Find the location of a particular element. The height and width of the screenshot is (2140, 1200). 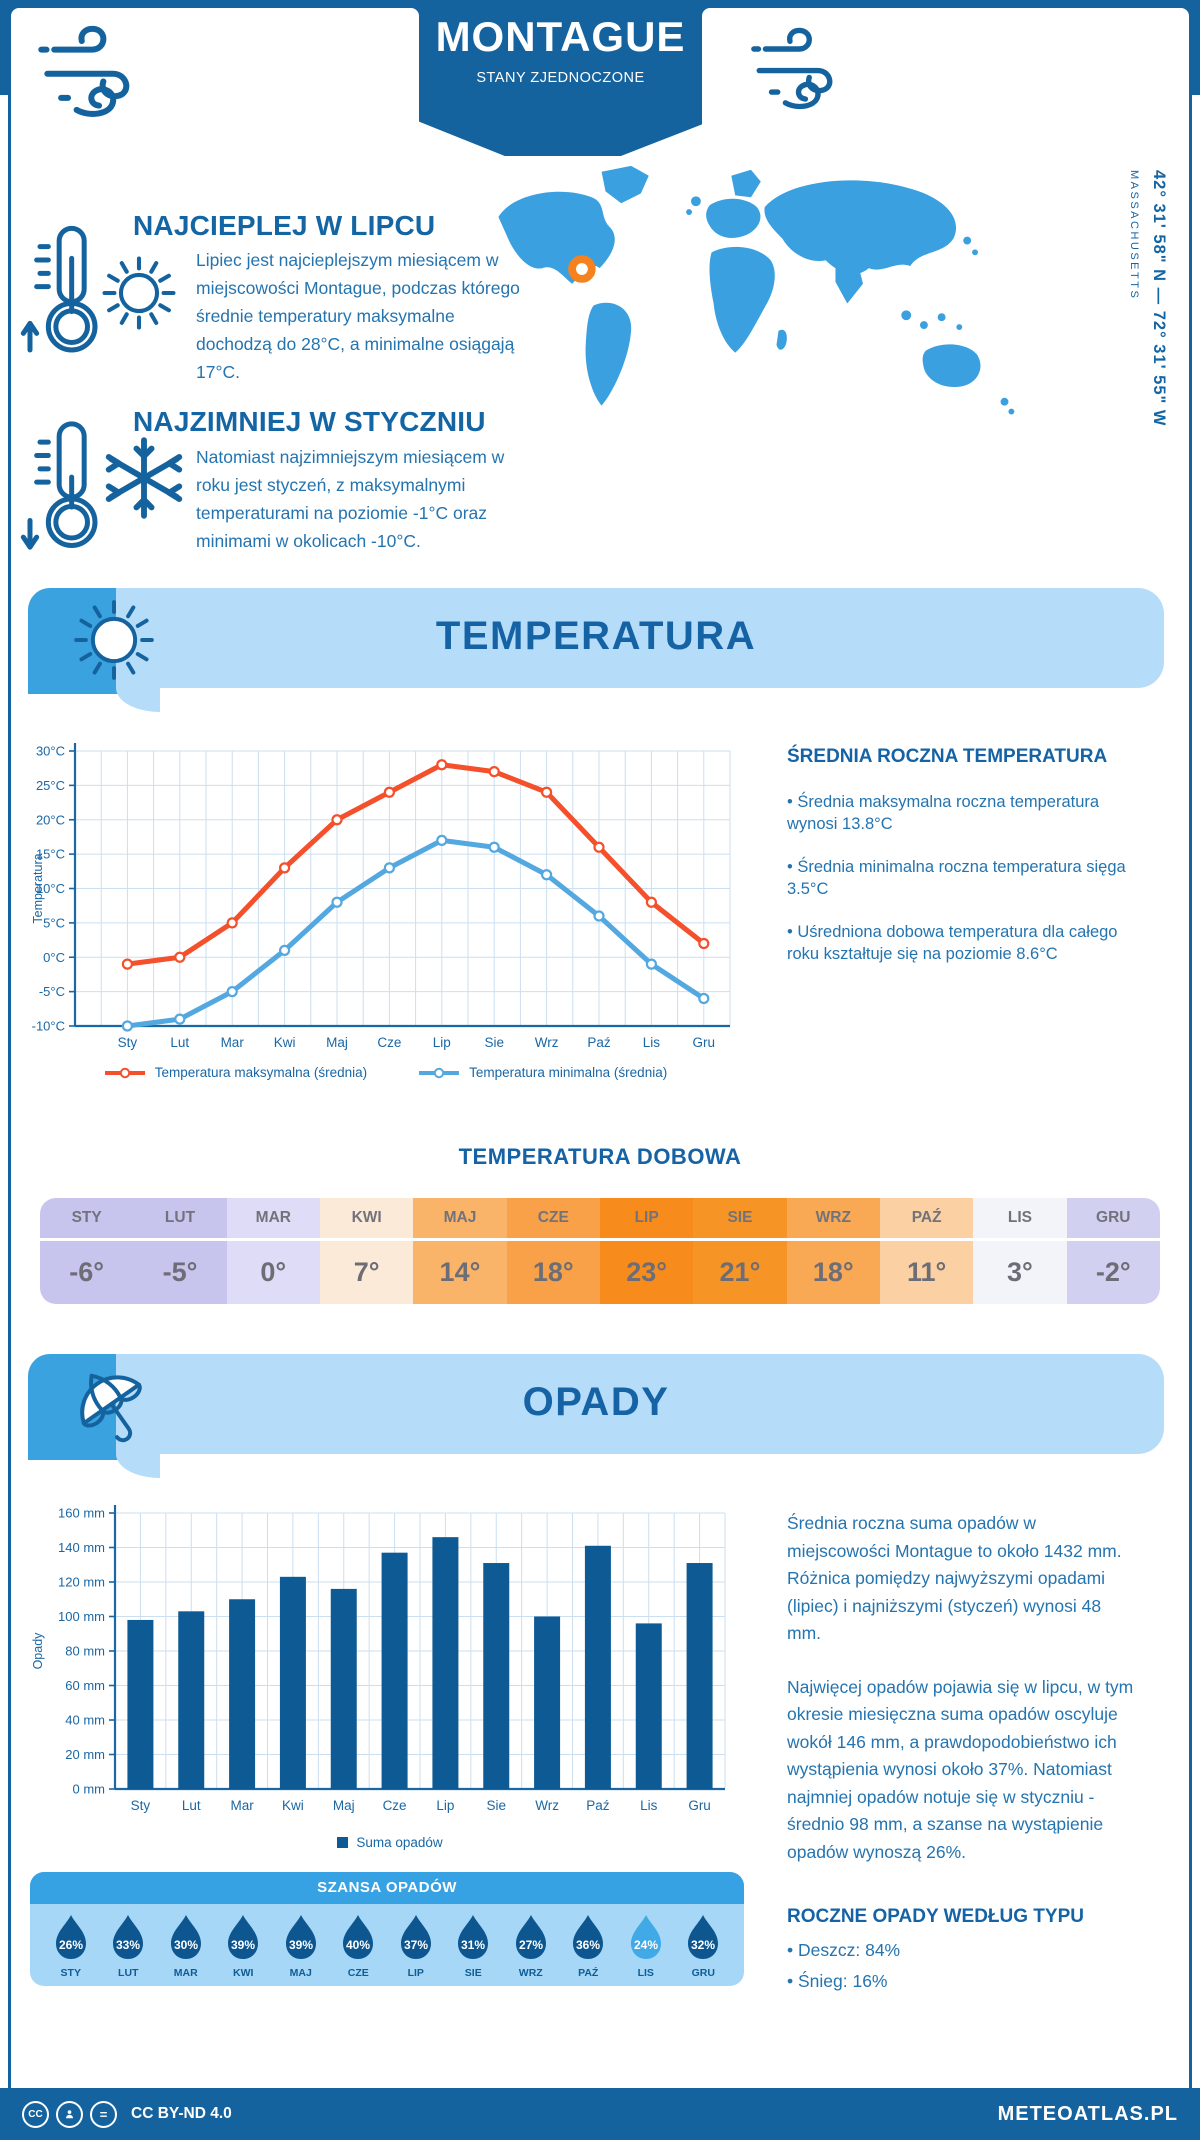

svg-text: 39% is located at coordinates (243, 1945).